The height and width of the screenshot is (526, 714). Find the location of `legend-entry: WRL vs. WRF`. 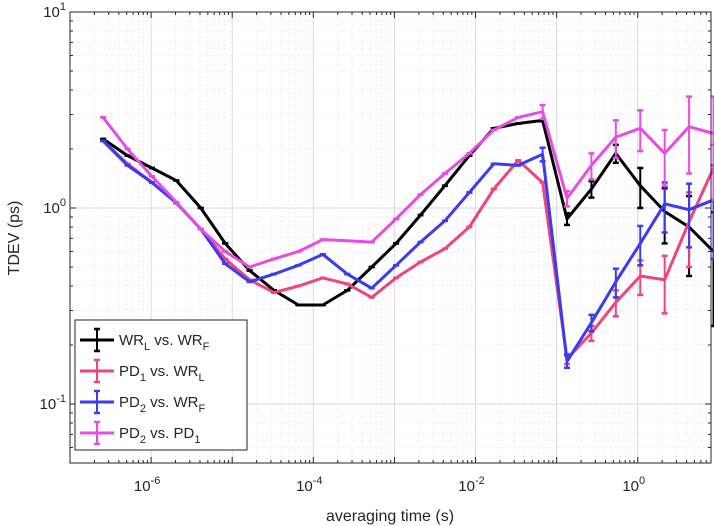

legend-entry: WRL vs. WRF is located at coordinates (145, 340).